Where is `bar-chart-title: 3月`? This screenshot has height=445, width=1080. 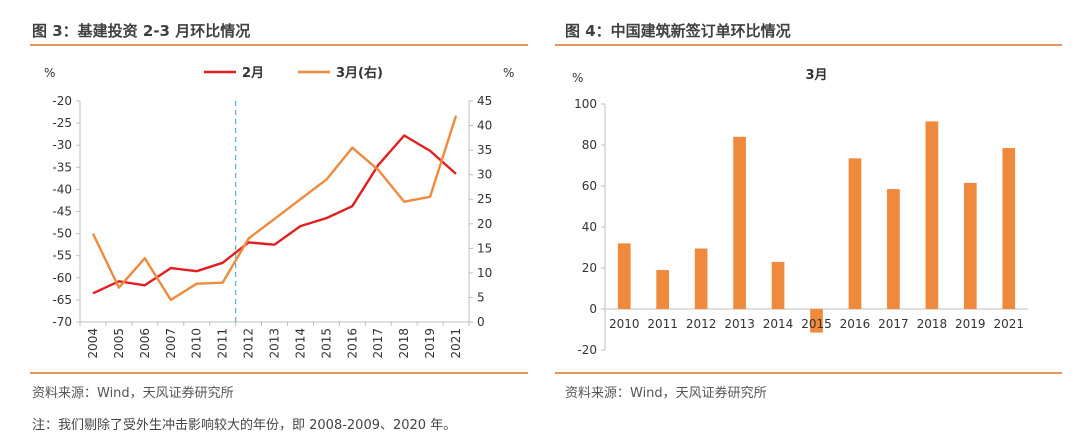
bar-chart-title: 3月 is located at coordinates (816, 75).